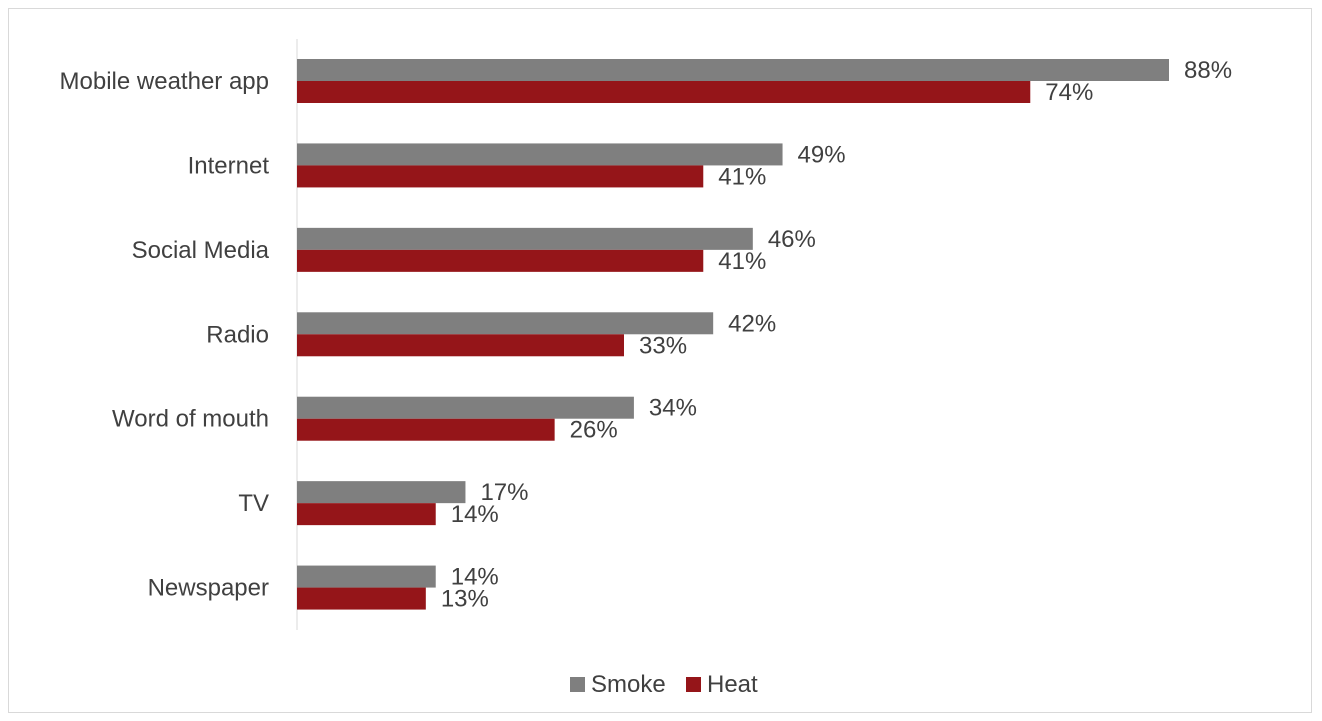 This screenshot has height=721, width=1322. What do you see at coordinates (237, 334) in the screenshot?
I see `category-label: Radio` at bounding box center [237, 334].